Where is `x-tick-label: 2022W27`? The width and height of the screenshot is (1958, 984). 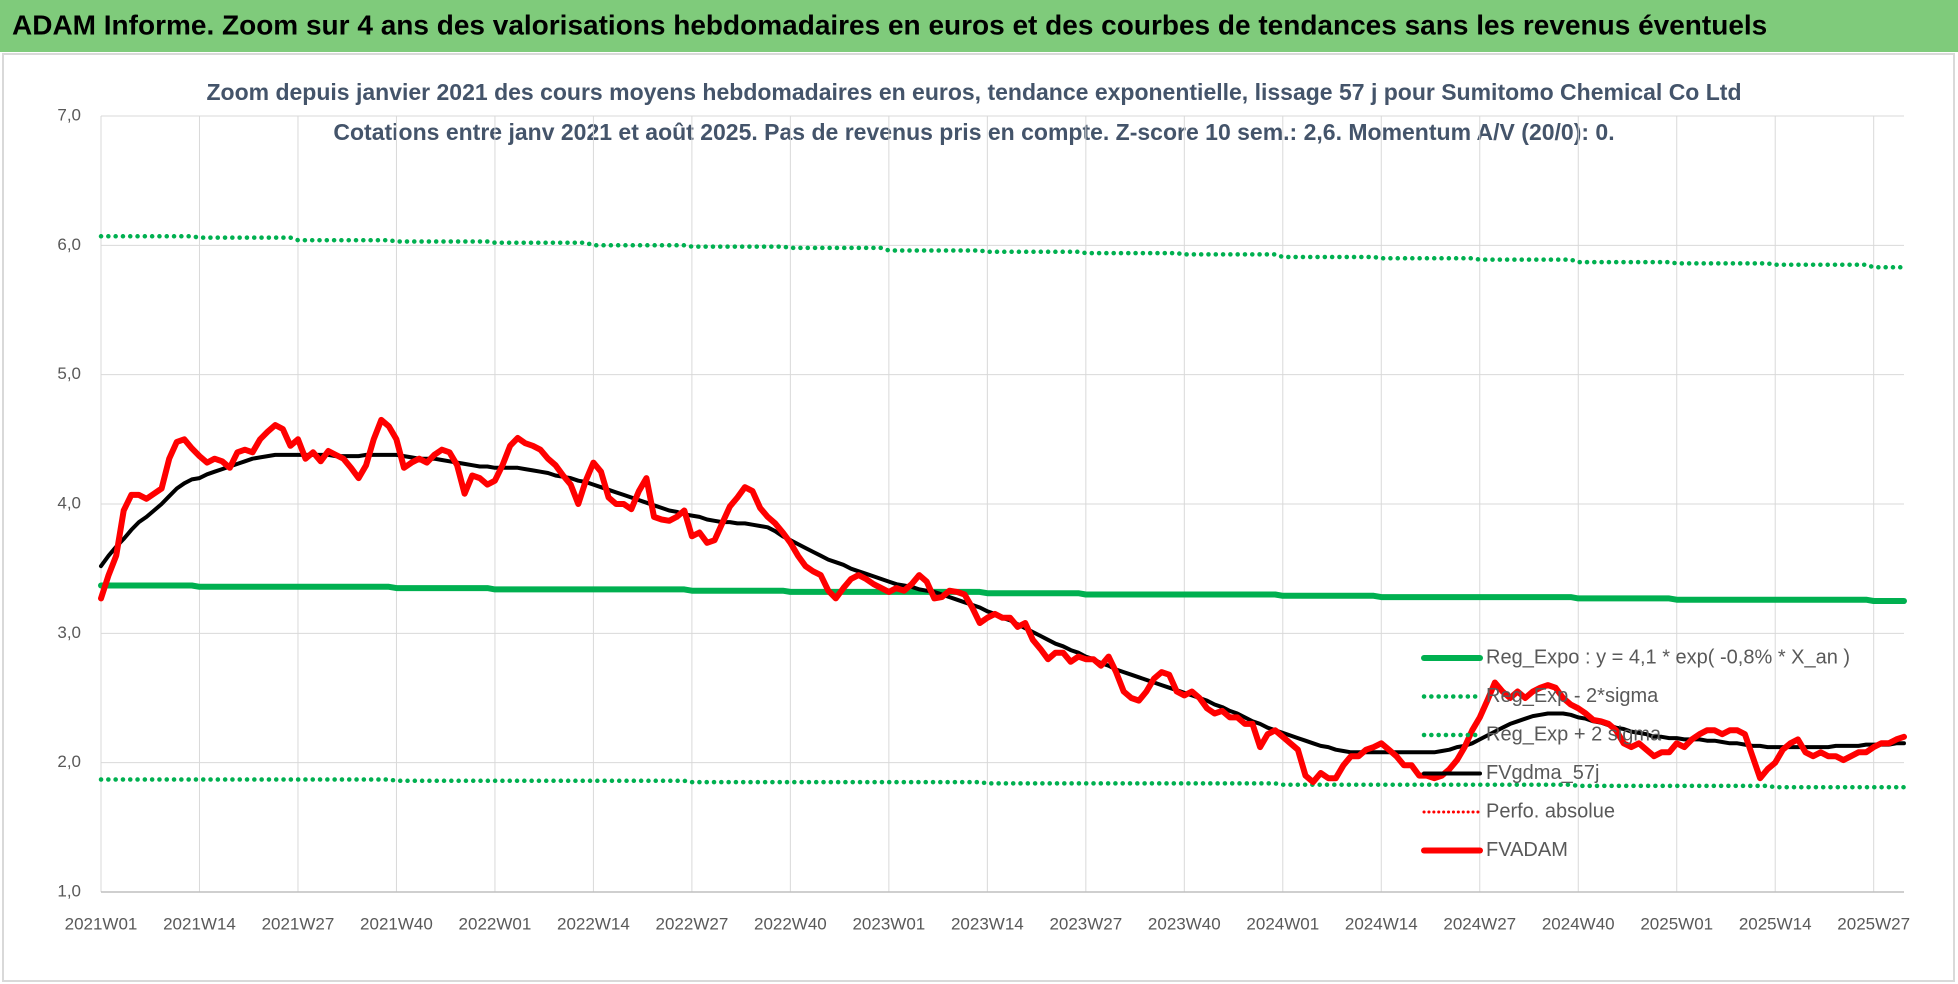
x-tick-label: 2022W27 is located at coordinates (692, 923).